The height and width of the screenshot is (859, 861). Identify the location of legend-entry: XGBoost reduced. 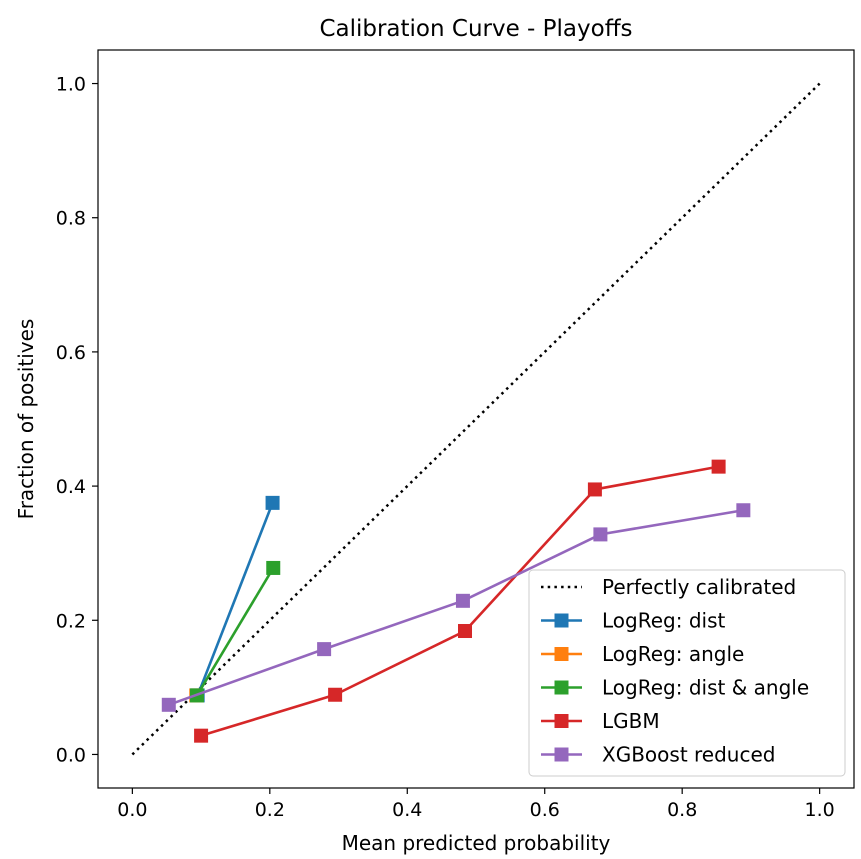
(658, 755).